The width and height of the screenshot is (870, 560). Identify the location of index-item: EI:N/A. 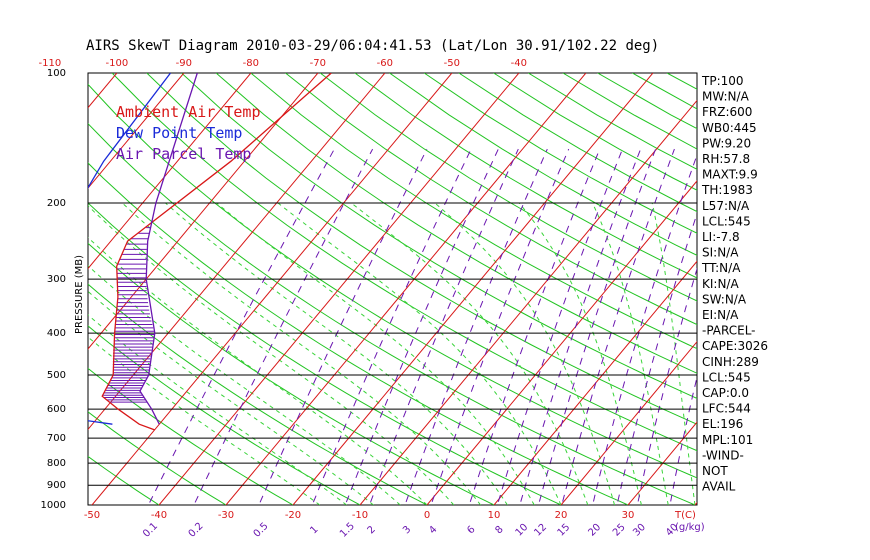
(720, 315).